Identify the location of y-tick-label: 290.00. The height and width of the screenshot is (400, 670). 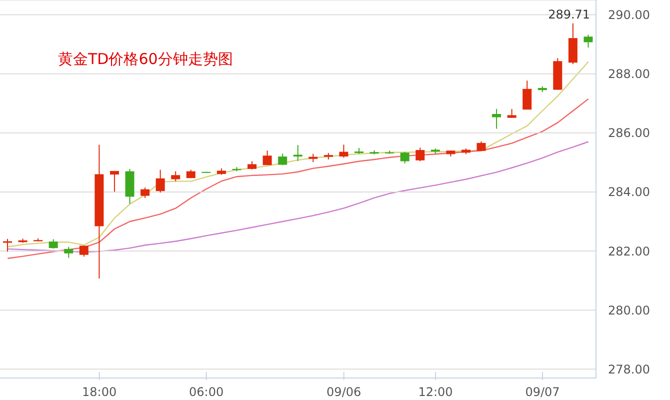
(629, 15).